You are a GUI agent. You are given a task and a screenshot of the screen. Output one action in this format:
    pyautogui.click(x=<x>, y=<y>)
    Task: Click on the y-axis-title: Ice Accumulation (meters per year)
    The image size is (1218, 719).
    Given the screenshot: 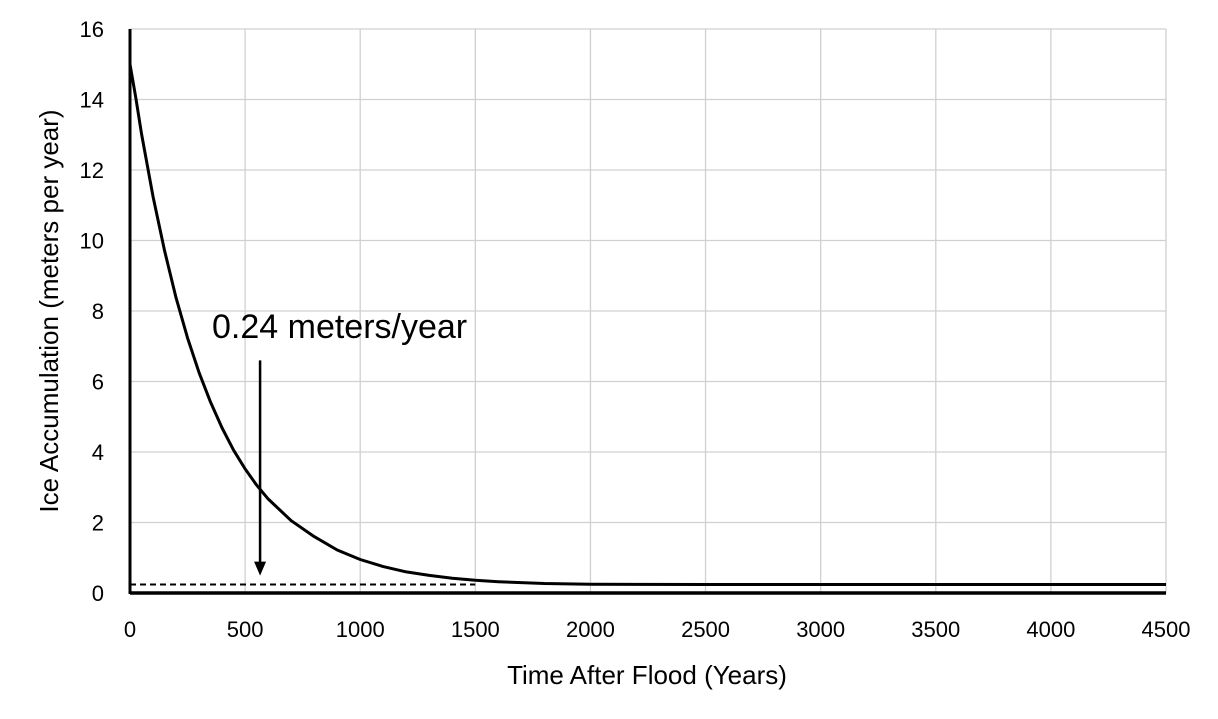 What is the action you would take?
    pyautogui.click(x=49, y=310)
    